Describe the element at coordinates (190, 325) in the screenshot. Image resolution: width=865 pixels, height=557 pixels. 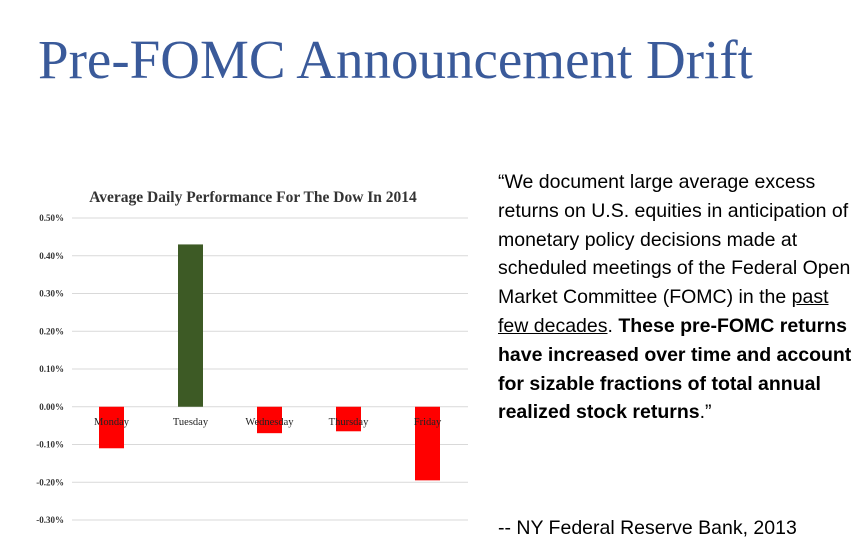
I see `bar-tuesday` at that location.